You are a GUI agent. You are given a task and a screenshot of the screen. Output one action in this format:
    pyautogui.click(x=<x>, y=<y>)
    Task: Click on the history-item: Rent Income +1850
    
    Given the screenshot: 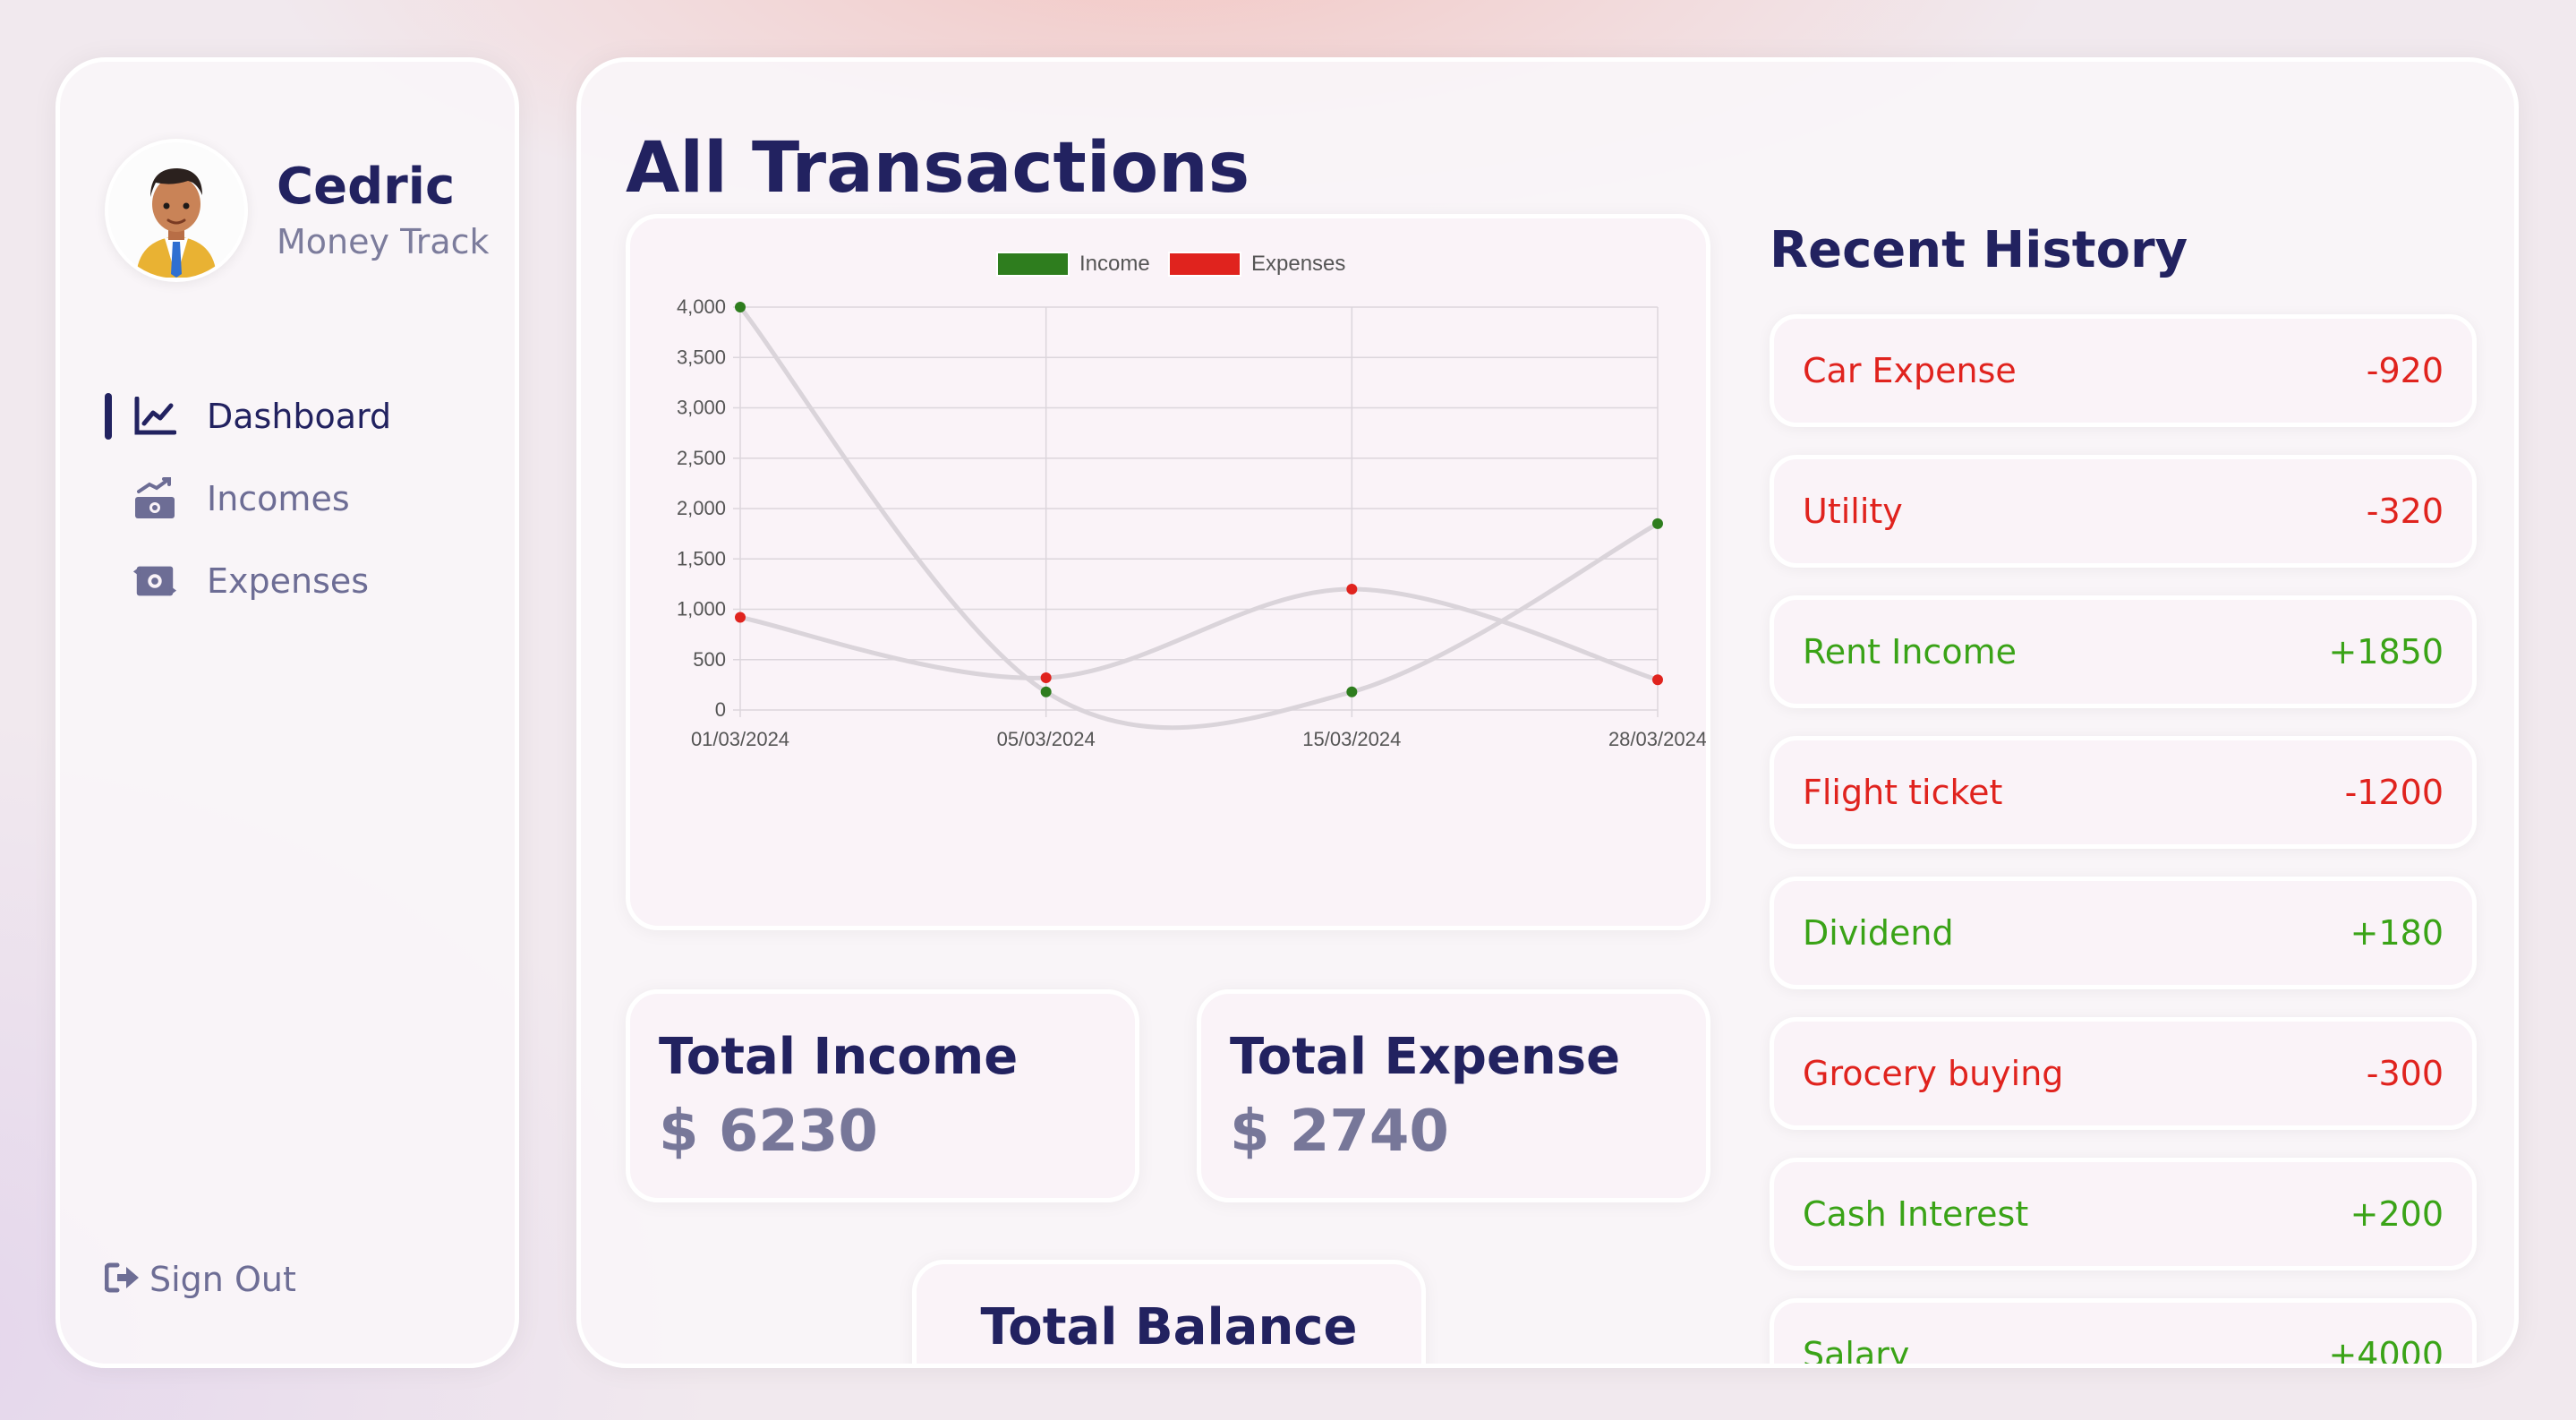 What is the action you would take?
    pyautogui.click(x=2123, y=652)
    